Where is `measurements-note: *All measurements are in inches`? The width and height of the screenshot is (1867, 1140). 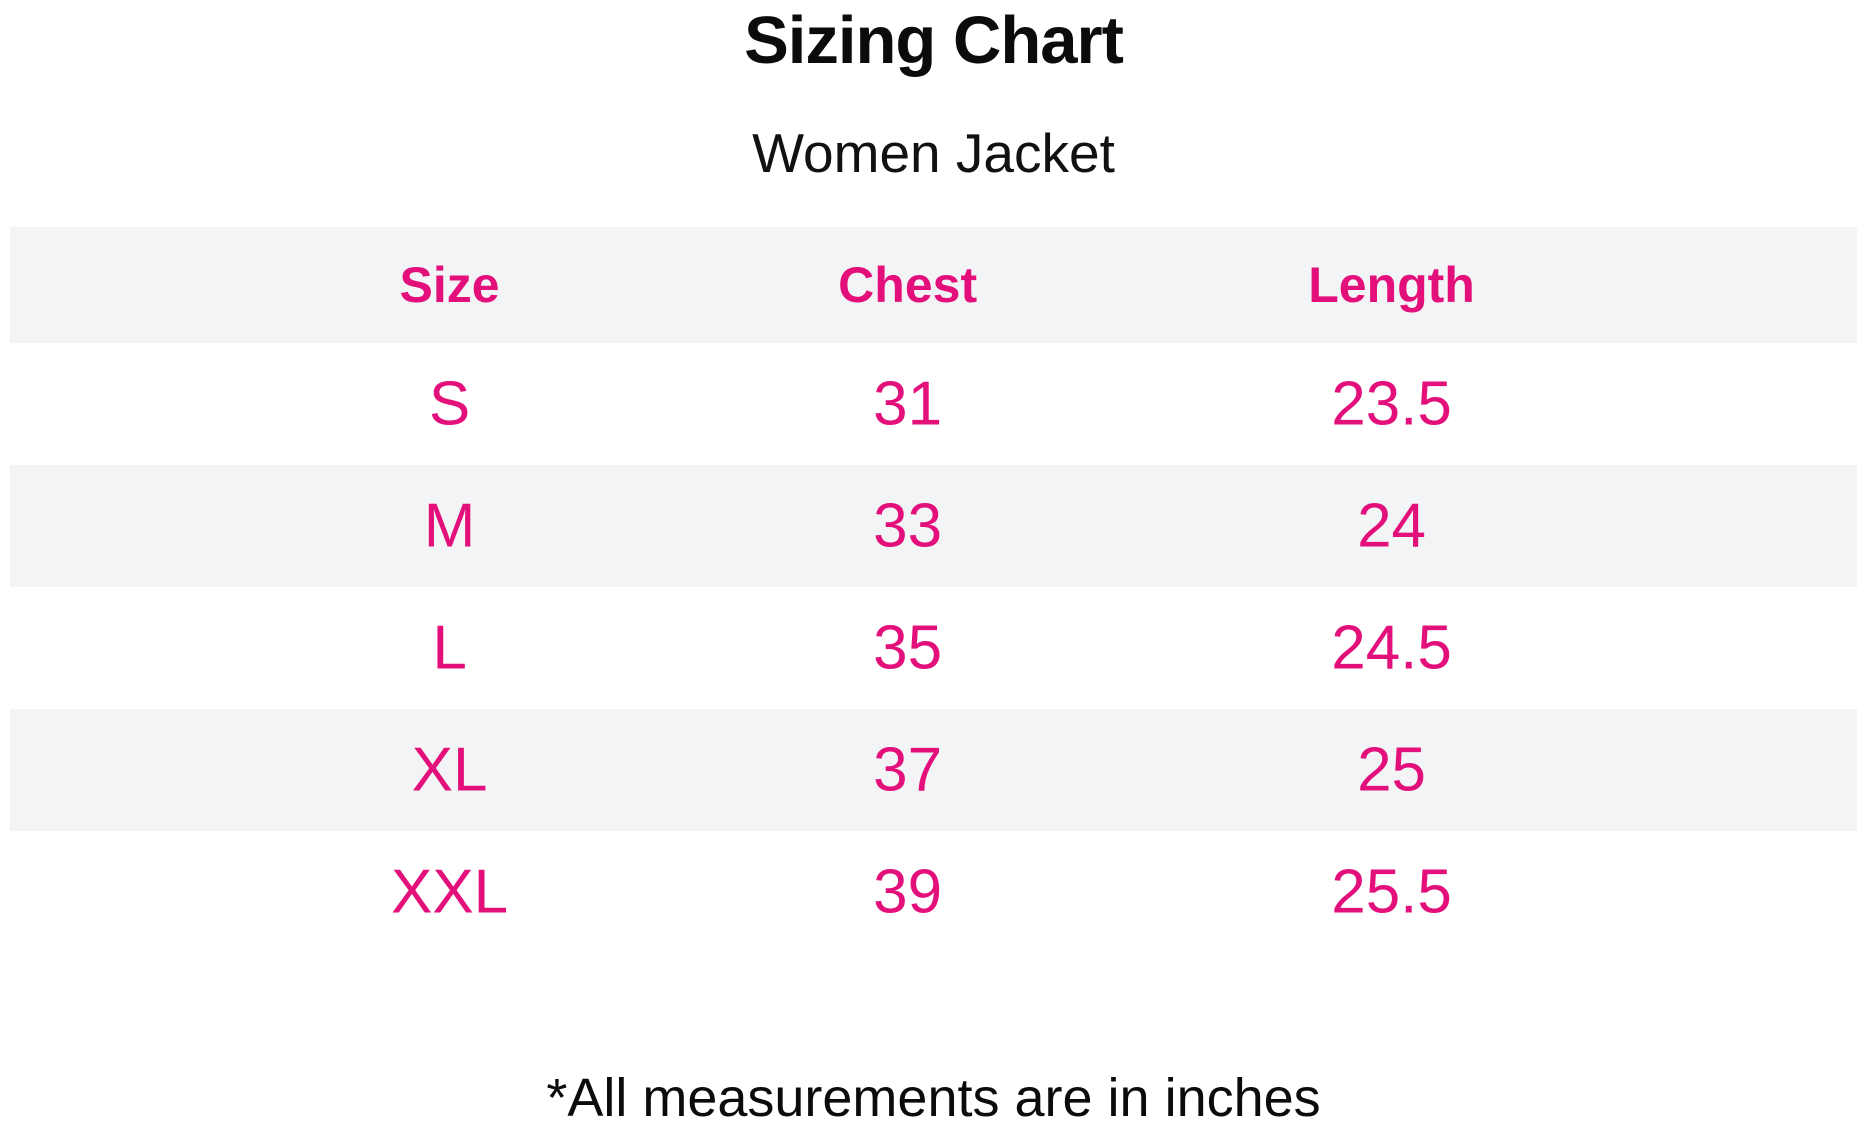
measurements-note: *All measurements are in inches is located at coordinates (933, 1098).